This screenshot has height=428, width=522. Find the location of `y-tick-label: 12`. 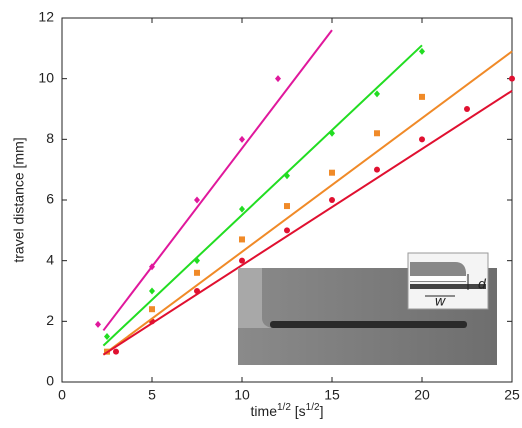

y-tick-label: 12 is located at coordinates (46, 17).